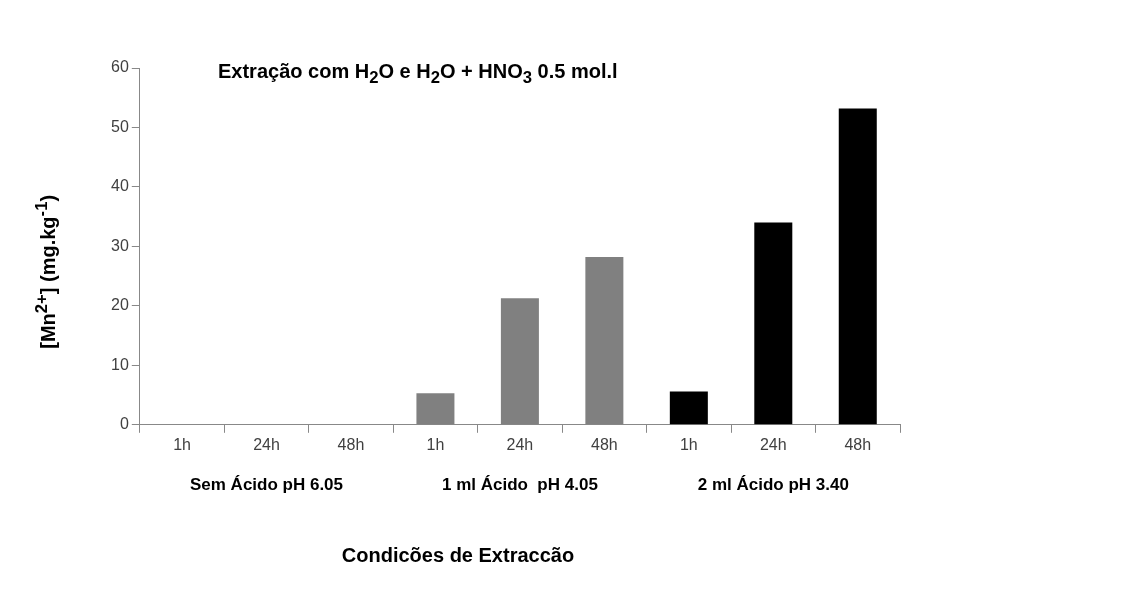 The image size is (1133, 590). I want to click on y-tick-label: 40, so click(120, 186).